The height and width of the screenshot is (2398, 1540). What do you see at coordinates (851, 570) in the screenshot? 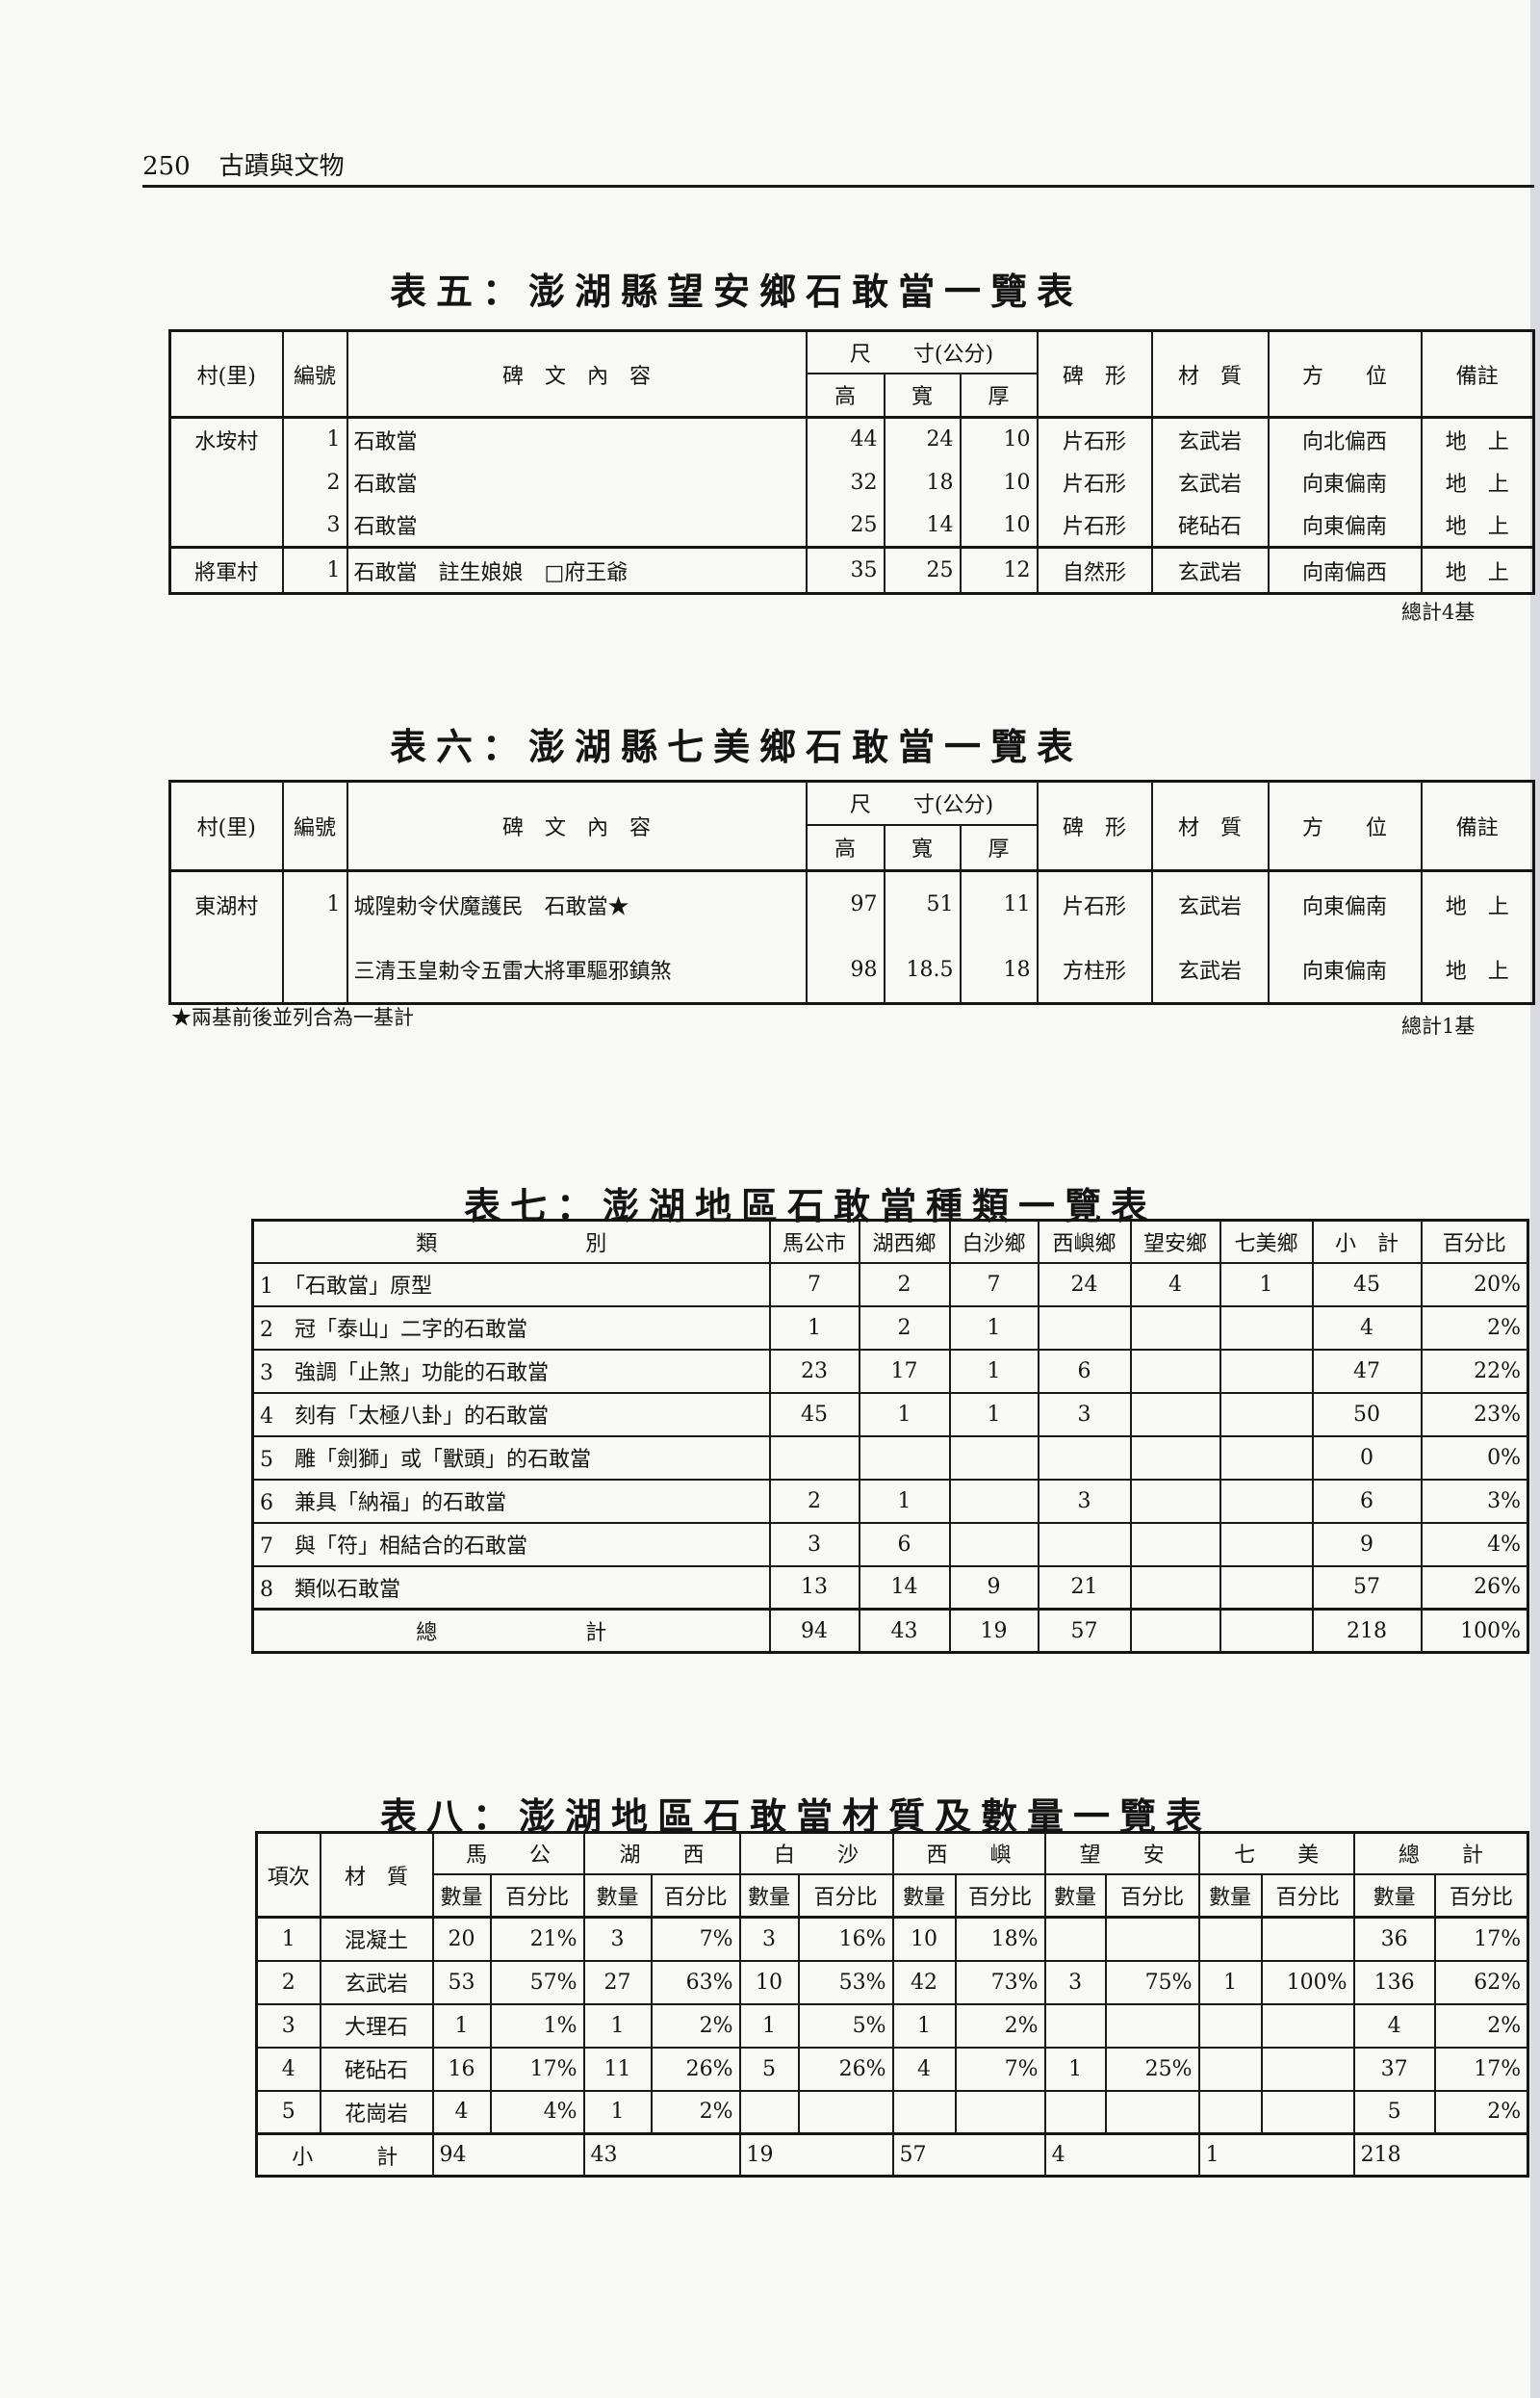
I see `table-row: 將軍村 1 石敢當 註生娘娘 □府王爺 35 25 12 自然形 玄武岩 向南偏西地 上` at bounding box center [851, 570].